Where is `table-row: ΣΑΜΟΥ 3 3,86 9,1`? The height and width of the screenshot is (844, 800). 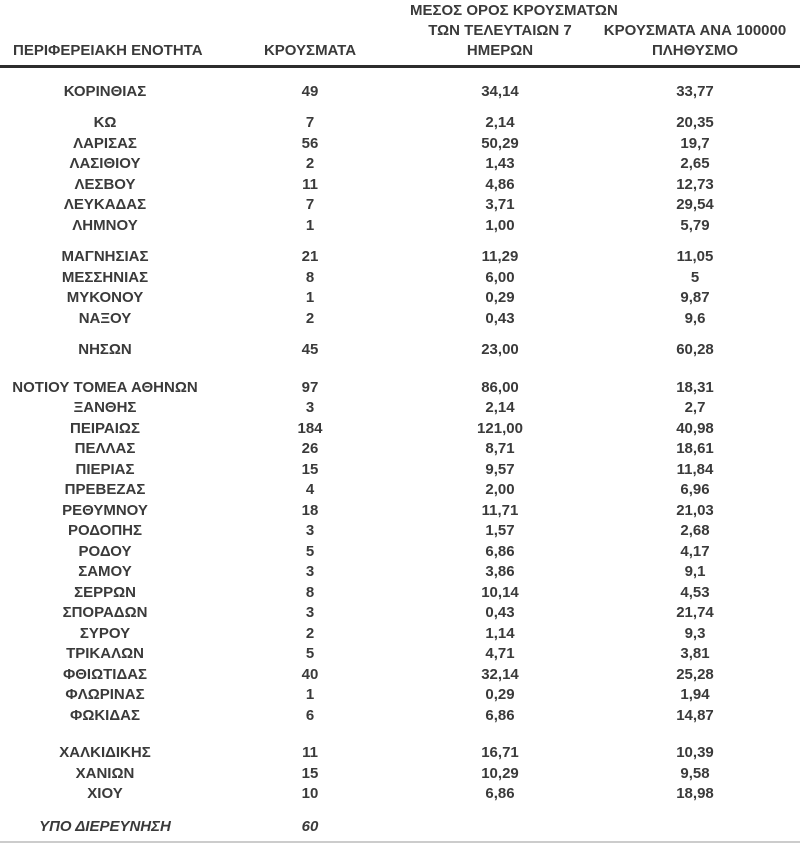
table-row: ΣΑΜΟΥ 3 3,86 9,1 is located at coordinates (400, 572).